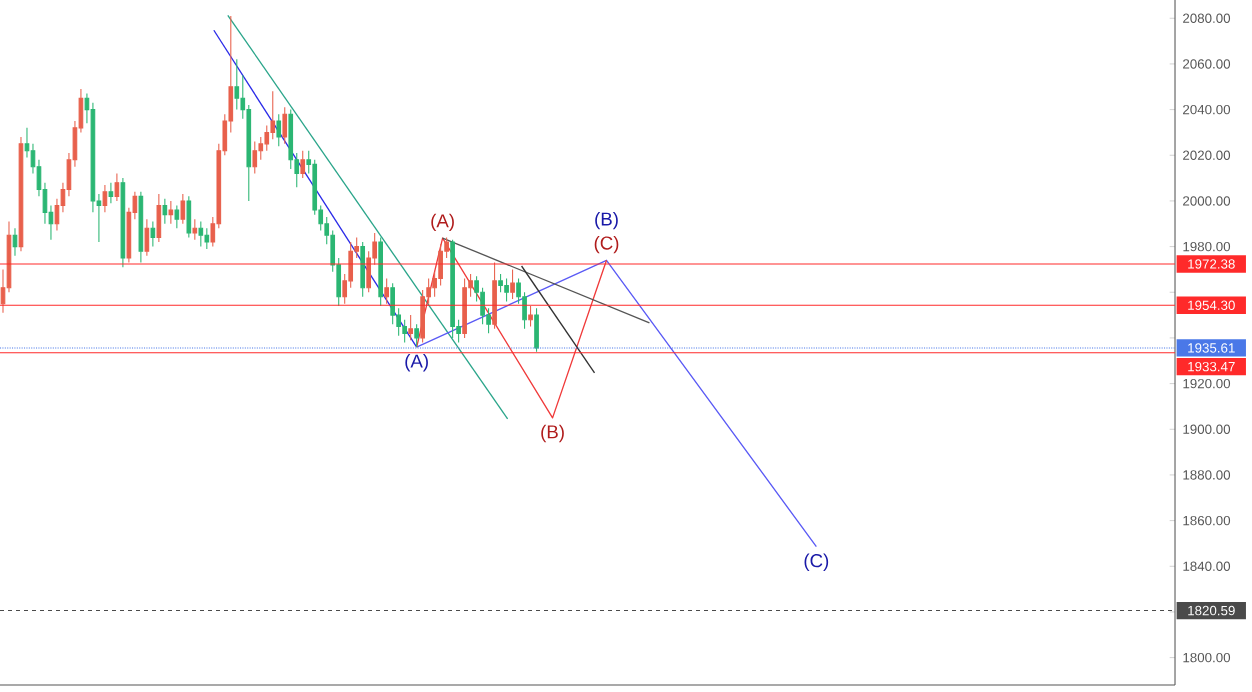  Describe the element at coordinates (1207, 520) in the screenshot. I see `y-tick-label: 1860.00` at that location.